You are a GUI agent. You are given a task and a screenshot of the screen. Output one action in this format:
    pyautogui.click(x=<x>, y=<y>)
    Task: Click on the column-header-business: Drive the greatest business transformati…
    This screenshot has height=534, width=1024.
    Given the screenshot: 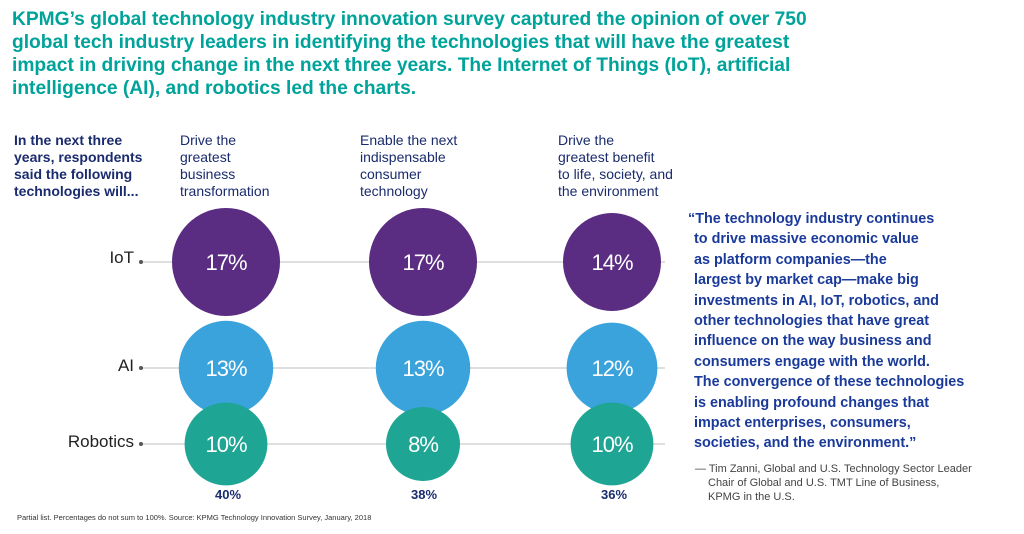 What is the action you would take?
    pyautogui.click(x=224, y=166)
    